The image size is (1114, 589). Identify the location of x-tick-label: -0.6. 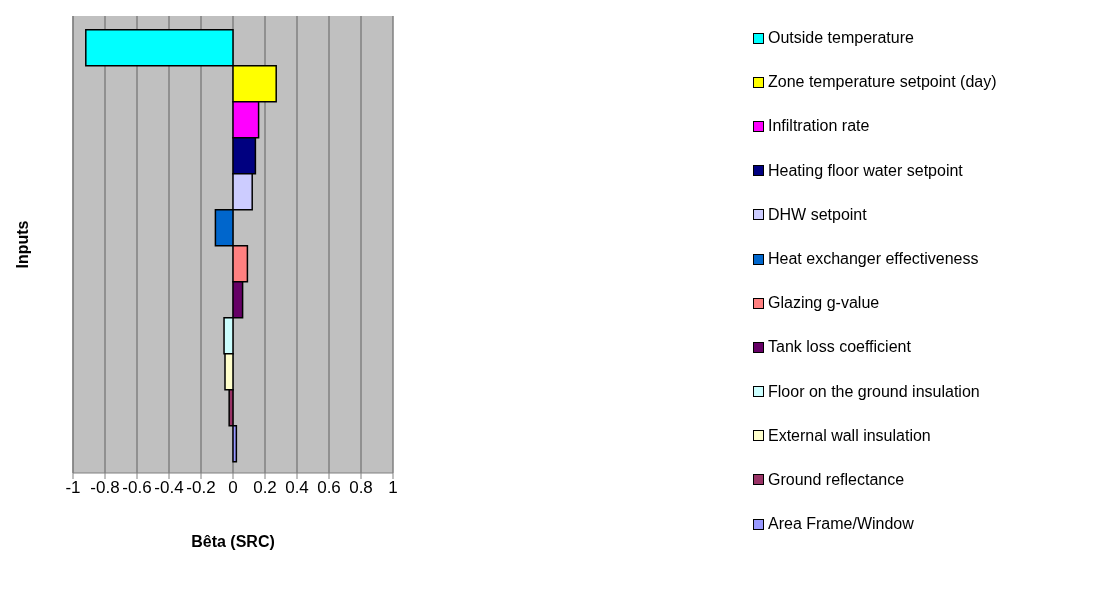
(137, 488).